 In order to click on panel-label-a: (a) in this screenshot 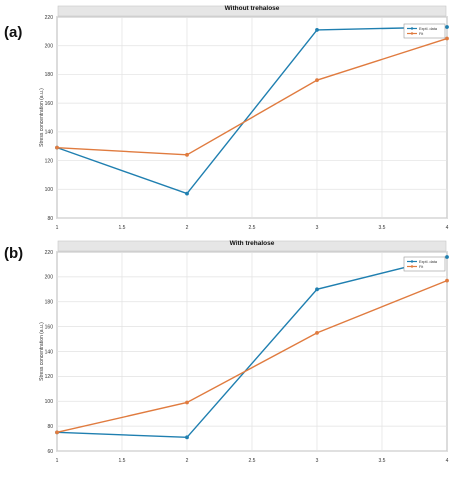, I will do `click(13, 32)`.